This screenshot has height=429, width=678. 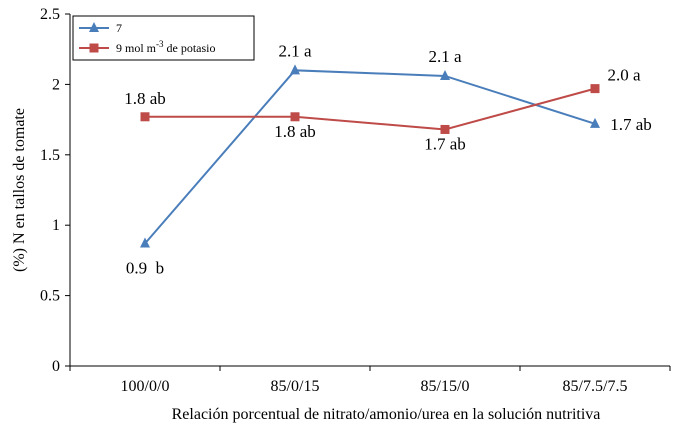 I want to click on y-axis-title: (%) N en tallos de tomate, so click(x=19, y=190).